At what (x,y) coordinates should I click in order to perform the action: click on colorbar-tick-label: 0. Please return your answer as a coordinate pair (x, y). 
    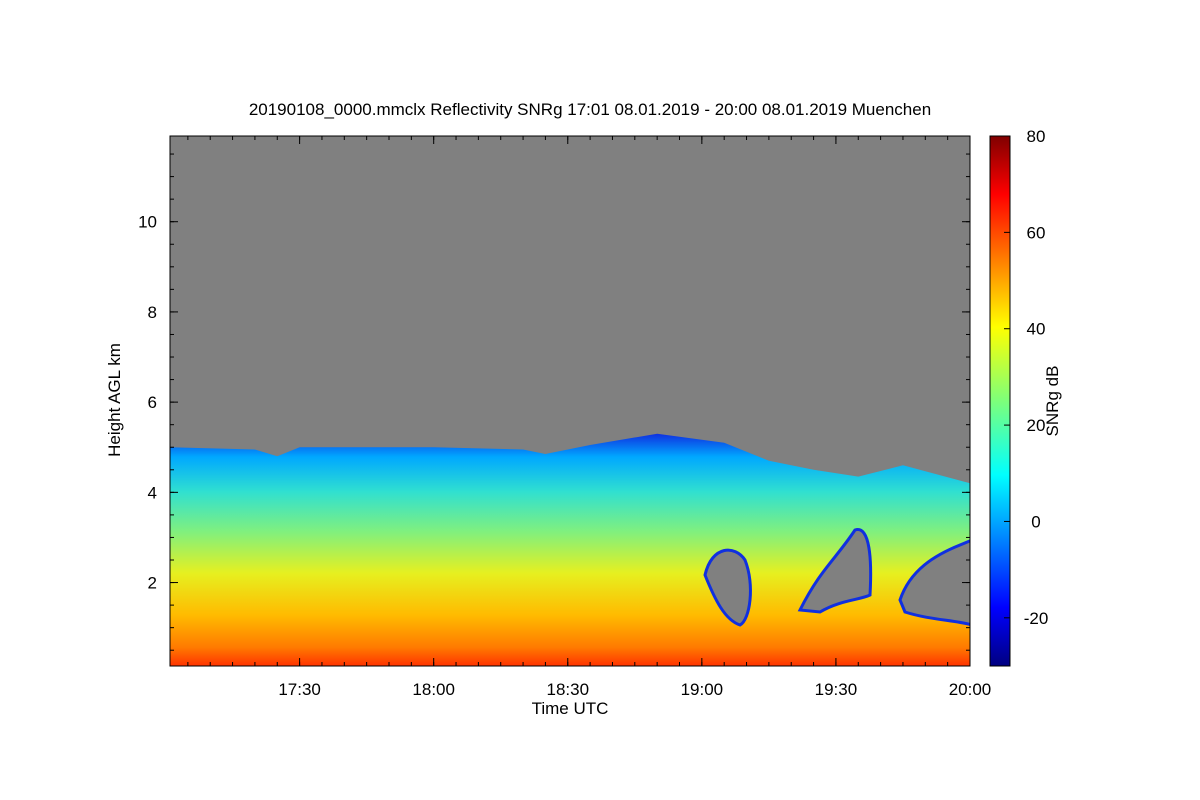
    Looking at the image, I should click on (1035, 521).